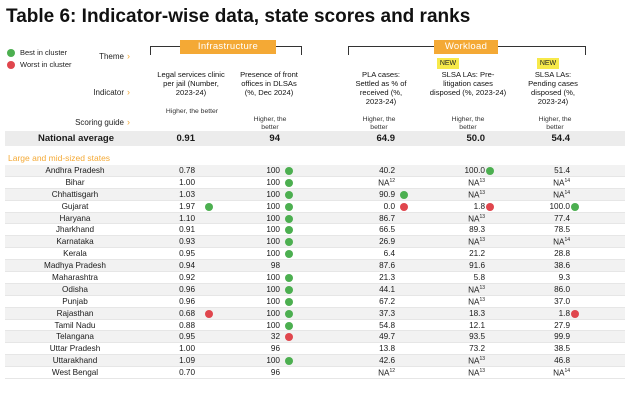 The image size is (633, 416). Describe the element at coordinates (550, 336) in the screenshot. I see `table-cell: 99.9` at that location.